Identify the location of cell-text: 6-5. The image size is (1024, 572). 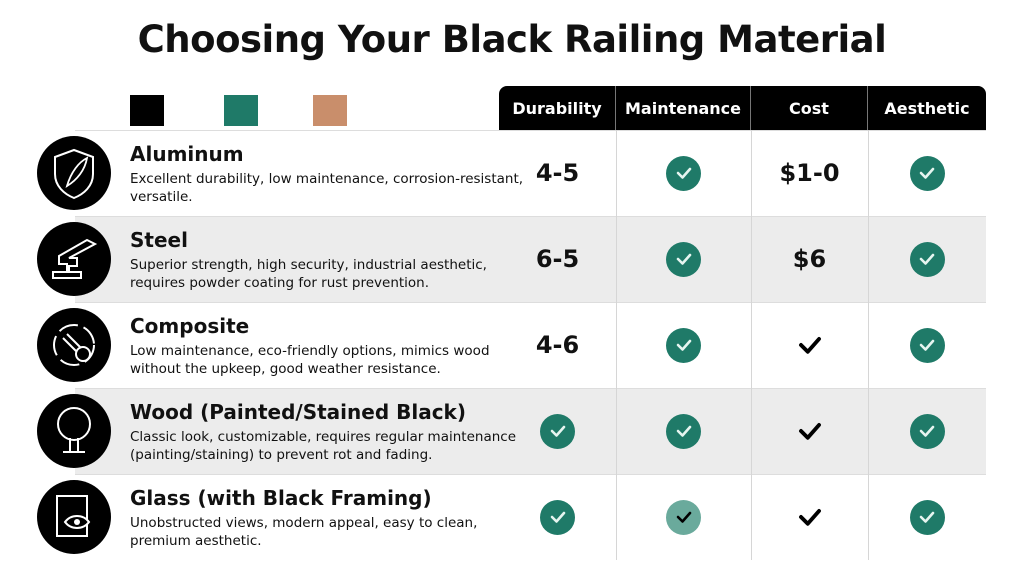
(557, 259).